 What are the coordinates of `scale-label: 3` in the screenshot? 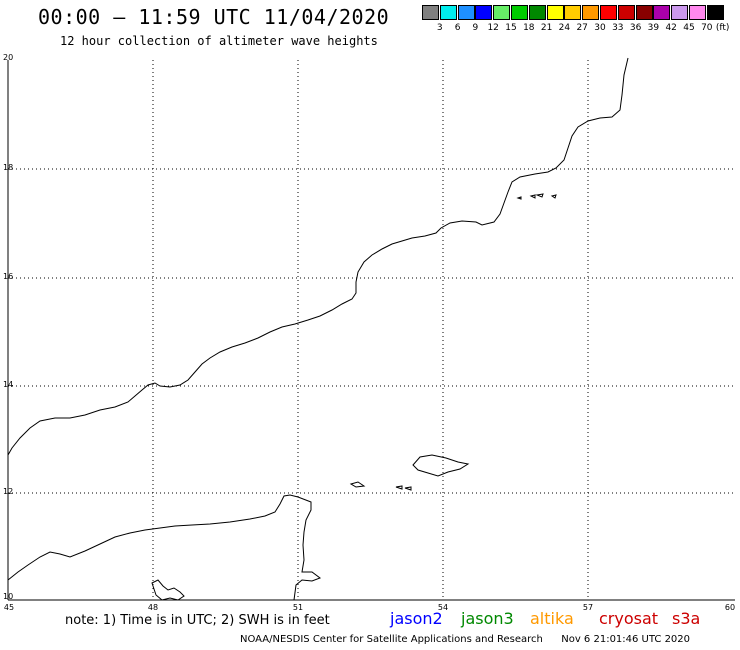 It's located at (439, 28).